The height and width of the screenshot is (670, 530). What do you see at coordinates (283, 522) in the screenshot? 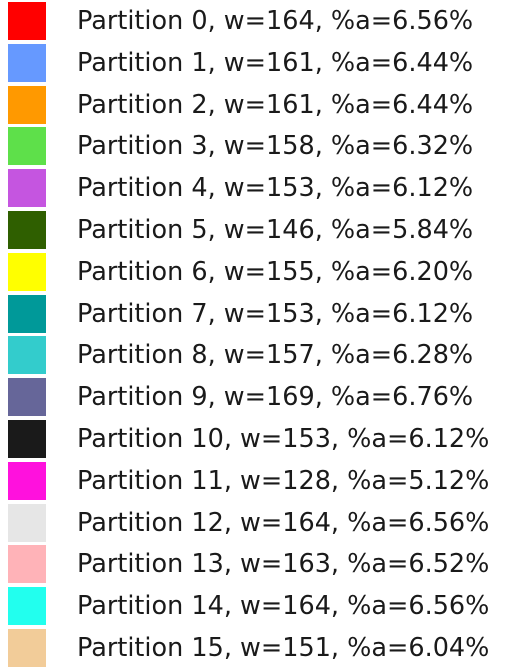
I see `legend-label: Partition 12, w=164, %a=6.56%` at bounding box center [283, 522].